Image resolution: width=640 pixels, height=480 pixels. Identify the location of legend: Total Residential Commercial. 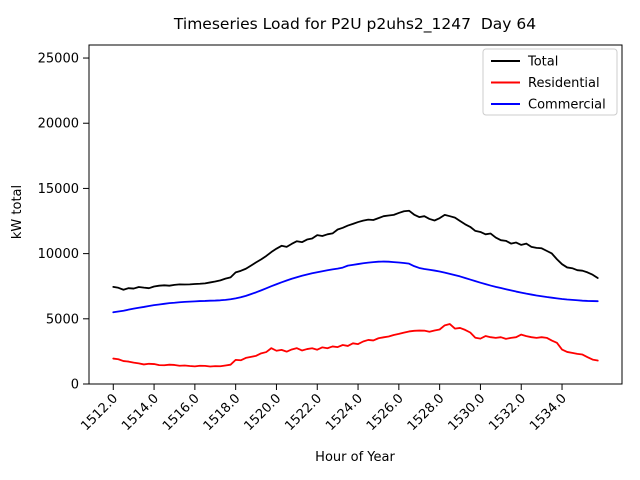
(550, 82).